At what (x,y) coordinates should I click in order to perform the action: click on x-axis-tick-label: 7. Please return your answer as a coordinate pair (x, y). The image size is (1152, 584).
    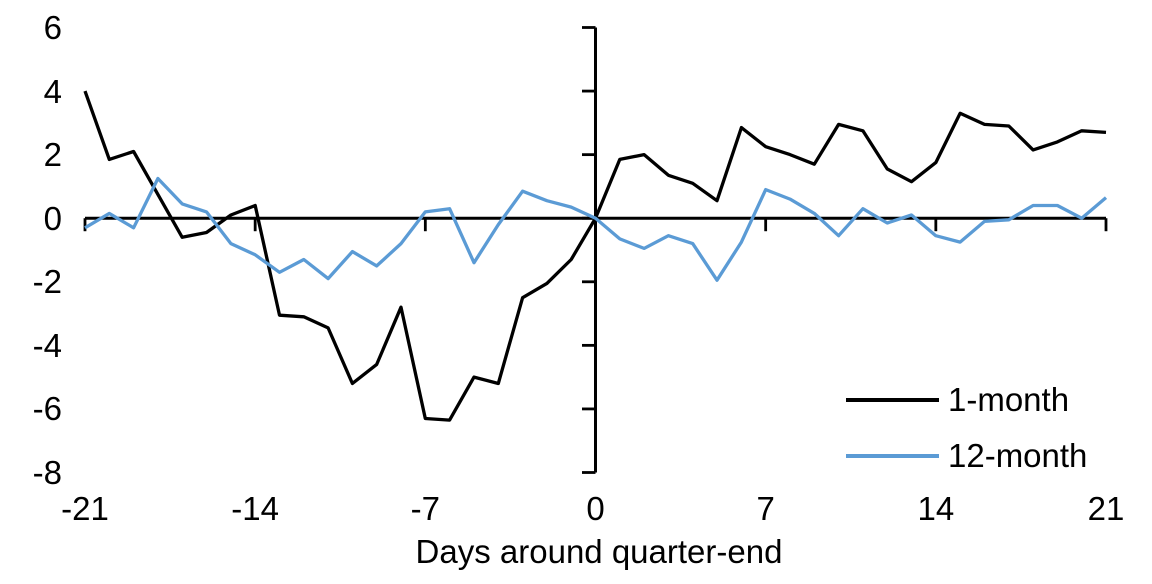
    Looking at the image, I should click on (765, 508).